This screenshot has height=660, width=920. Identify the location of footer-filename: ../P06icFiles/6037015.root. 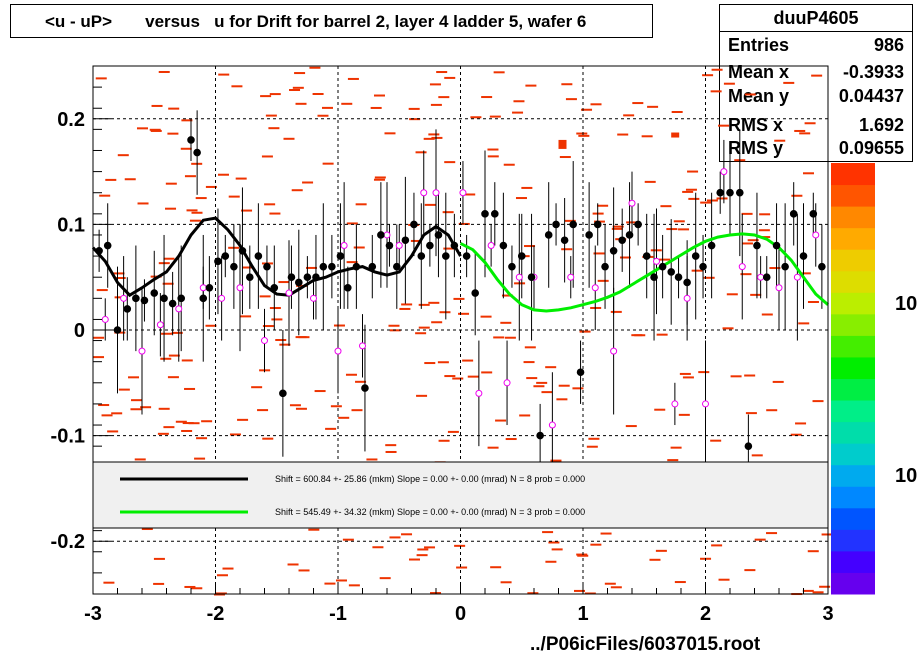
(645, 644).